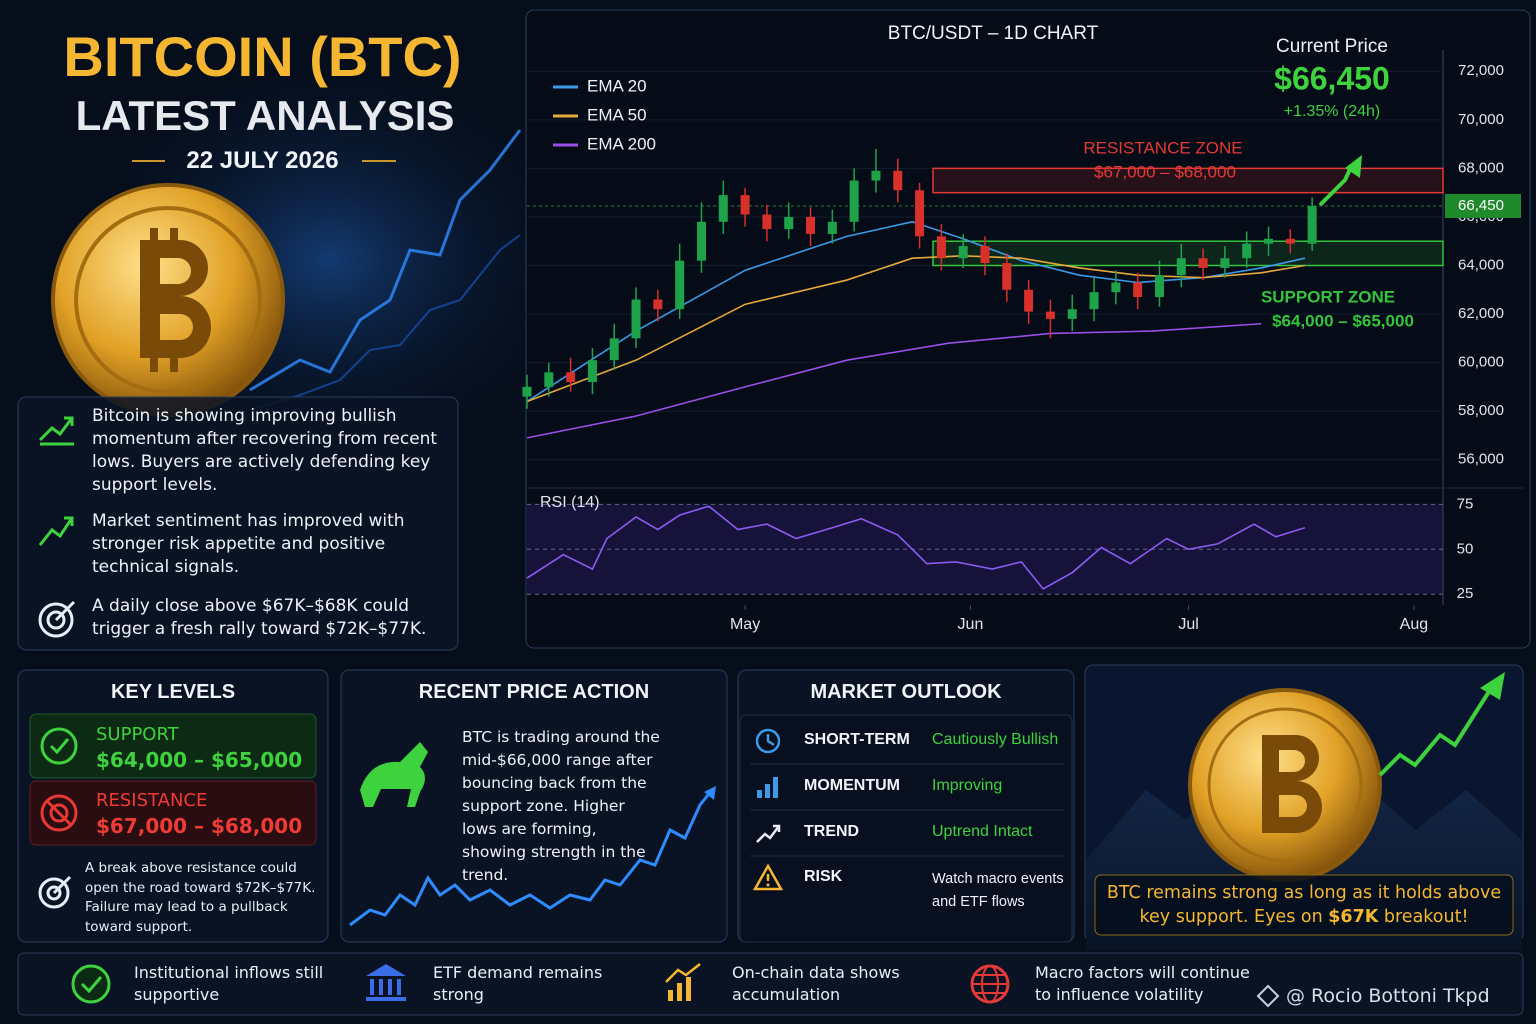  What do you see at coordinates (995, 739) in the screenshot?
I see `outlook-value: Cautiously Bullish` at bounding box center [995, 739].